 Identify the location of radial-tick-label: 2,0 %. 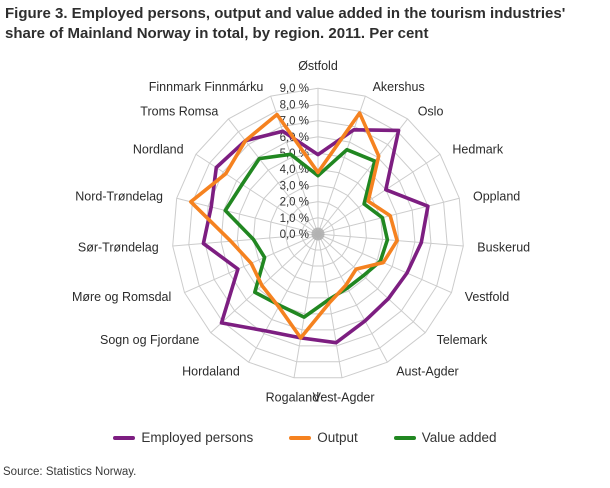
(294, 203).